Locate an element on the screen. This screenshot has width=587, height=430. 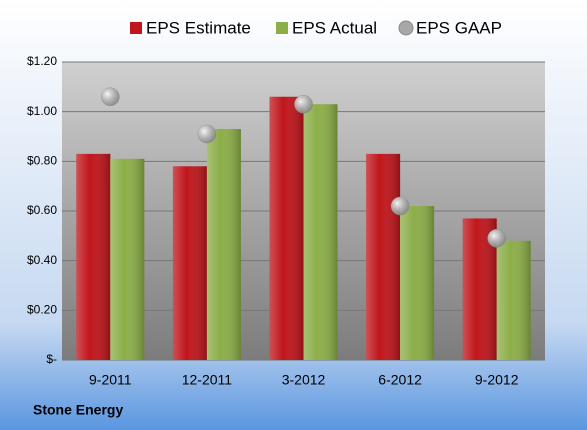
legend-label: EPS Actual is located at coordinates (334, 27).